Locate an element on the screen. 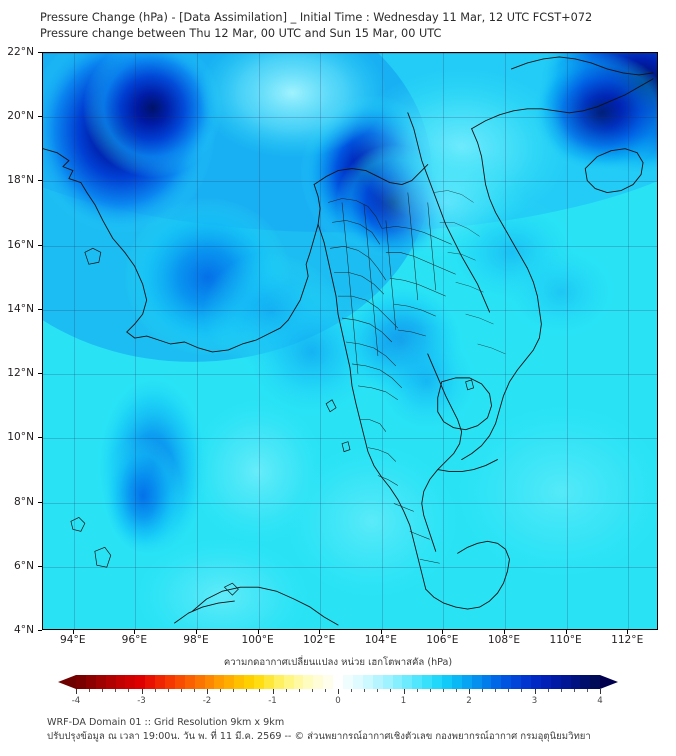 The height and width of the screenshot is (756, 676). x-axis-label: 104°E is located at coordinates (380, 640).